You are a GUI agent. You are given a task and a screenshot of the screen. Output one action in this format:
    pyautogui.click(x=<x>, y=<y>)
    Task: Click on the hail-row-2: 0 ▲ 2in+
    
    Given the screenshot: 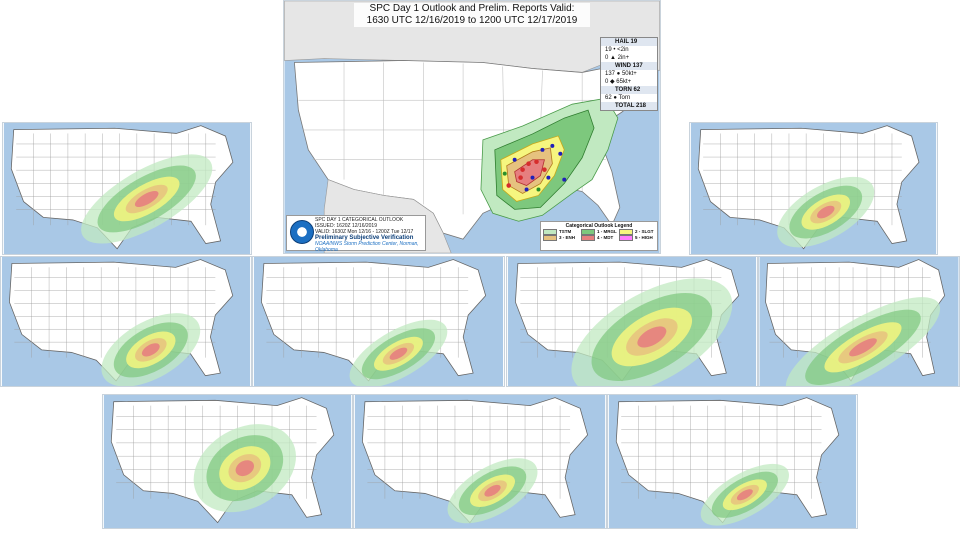 What is the action you would take?
    pyautogui.click(x=617, y=58)
    